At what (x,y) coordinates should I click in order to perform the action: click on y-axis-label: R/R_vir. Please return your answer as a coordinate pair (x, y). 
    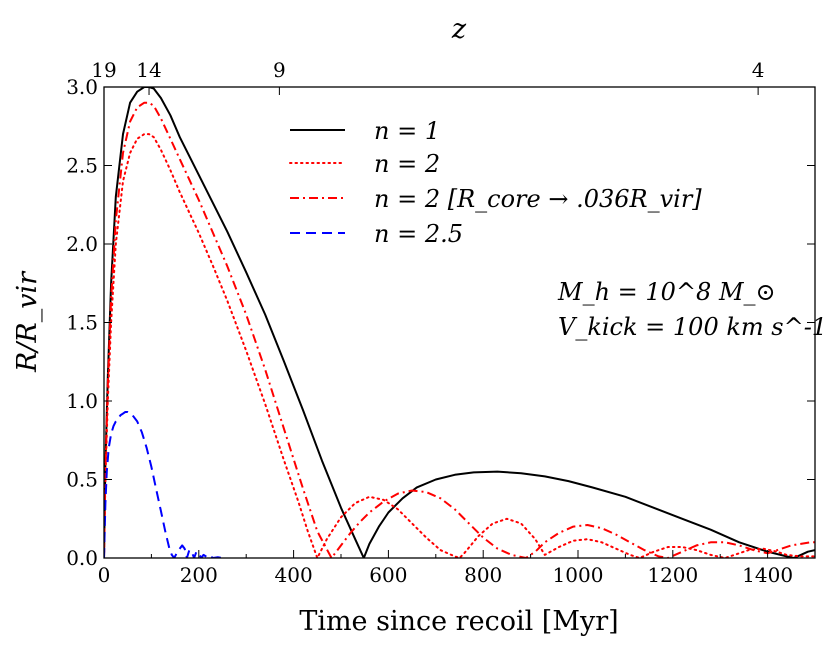
    Looking at the image, I should click on (27, 321).